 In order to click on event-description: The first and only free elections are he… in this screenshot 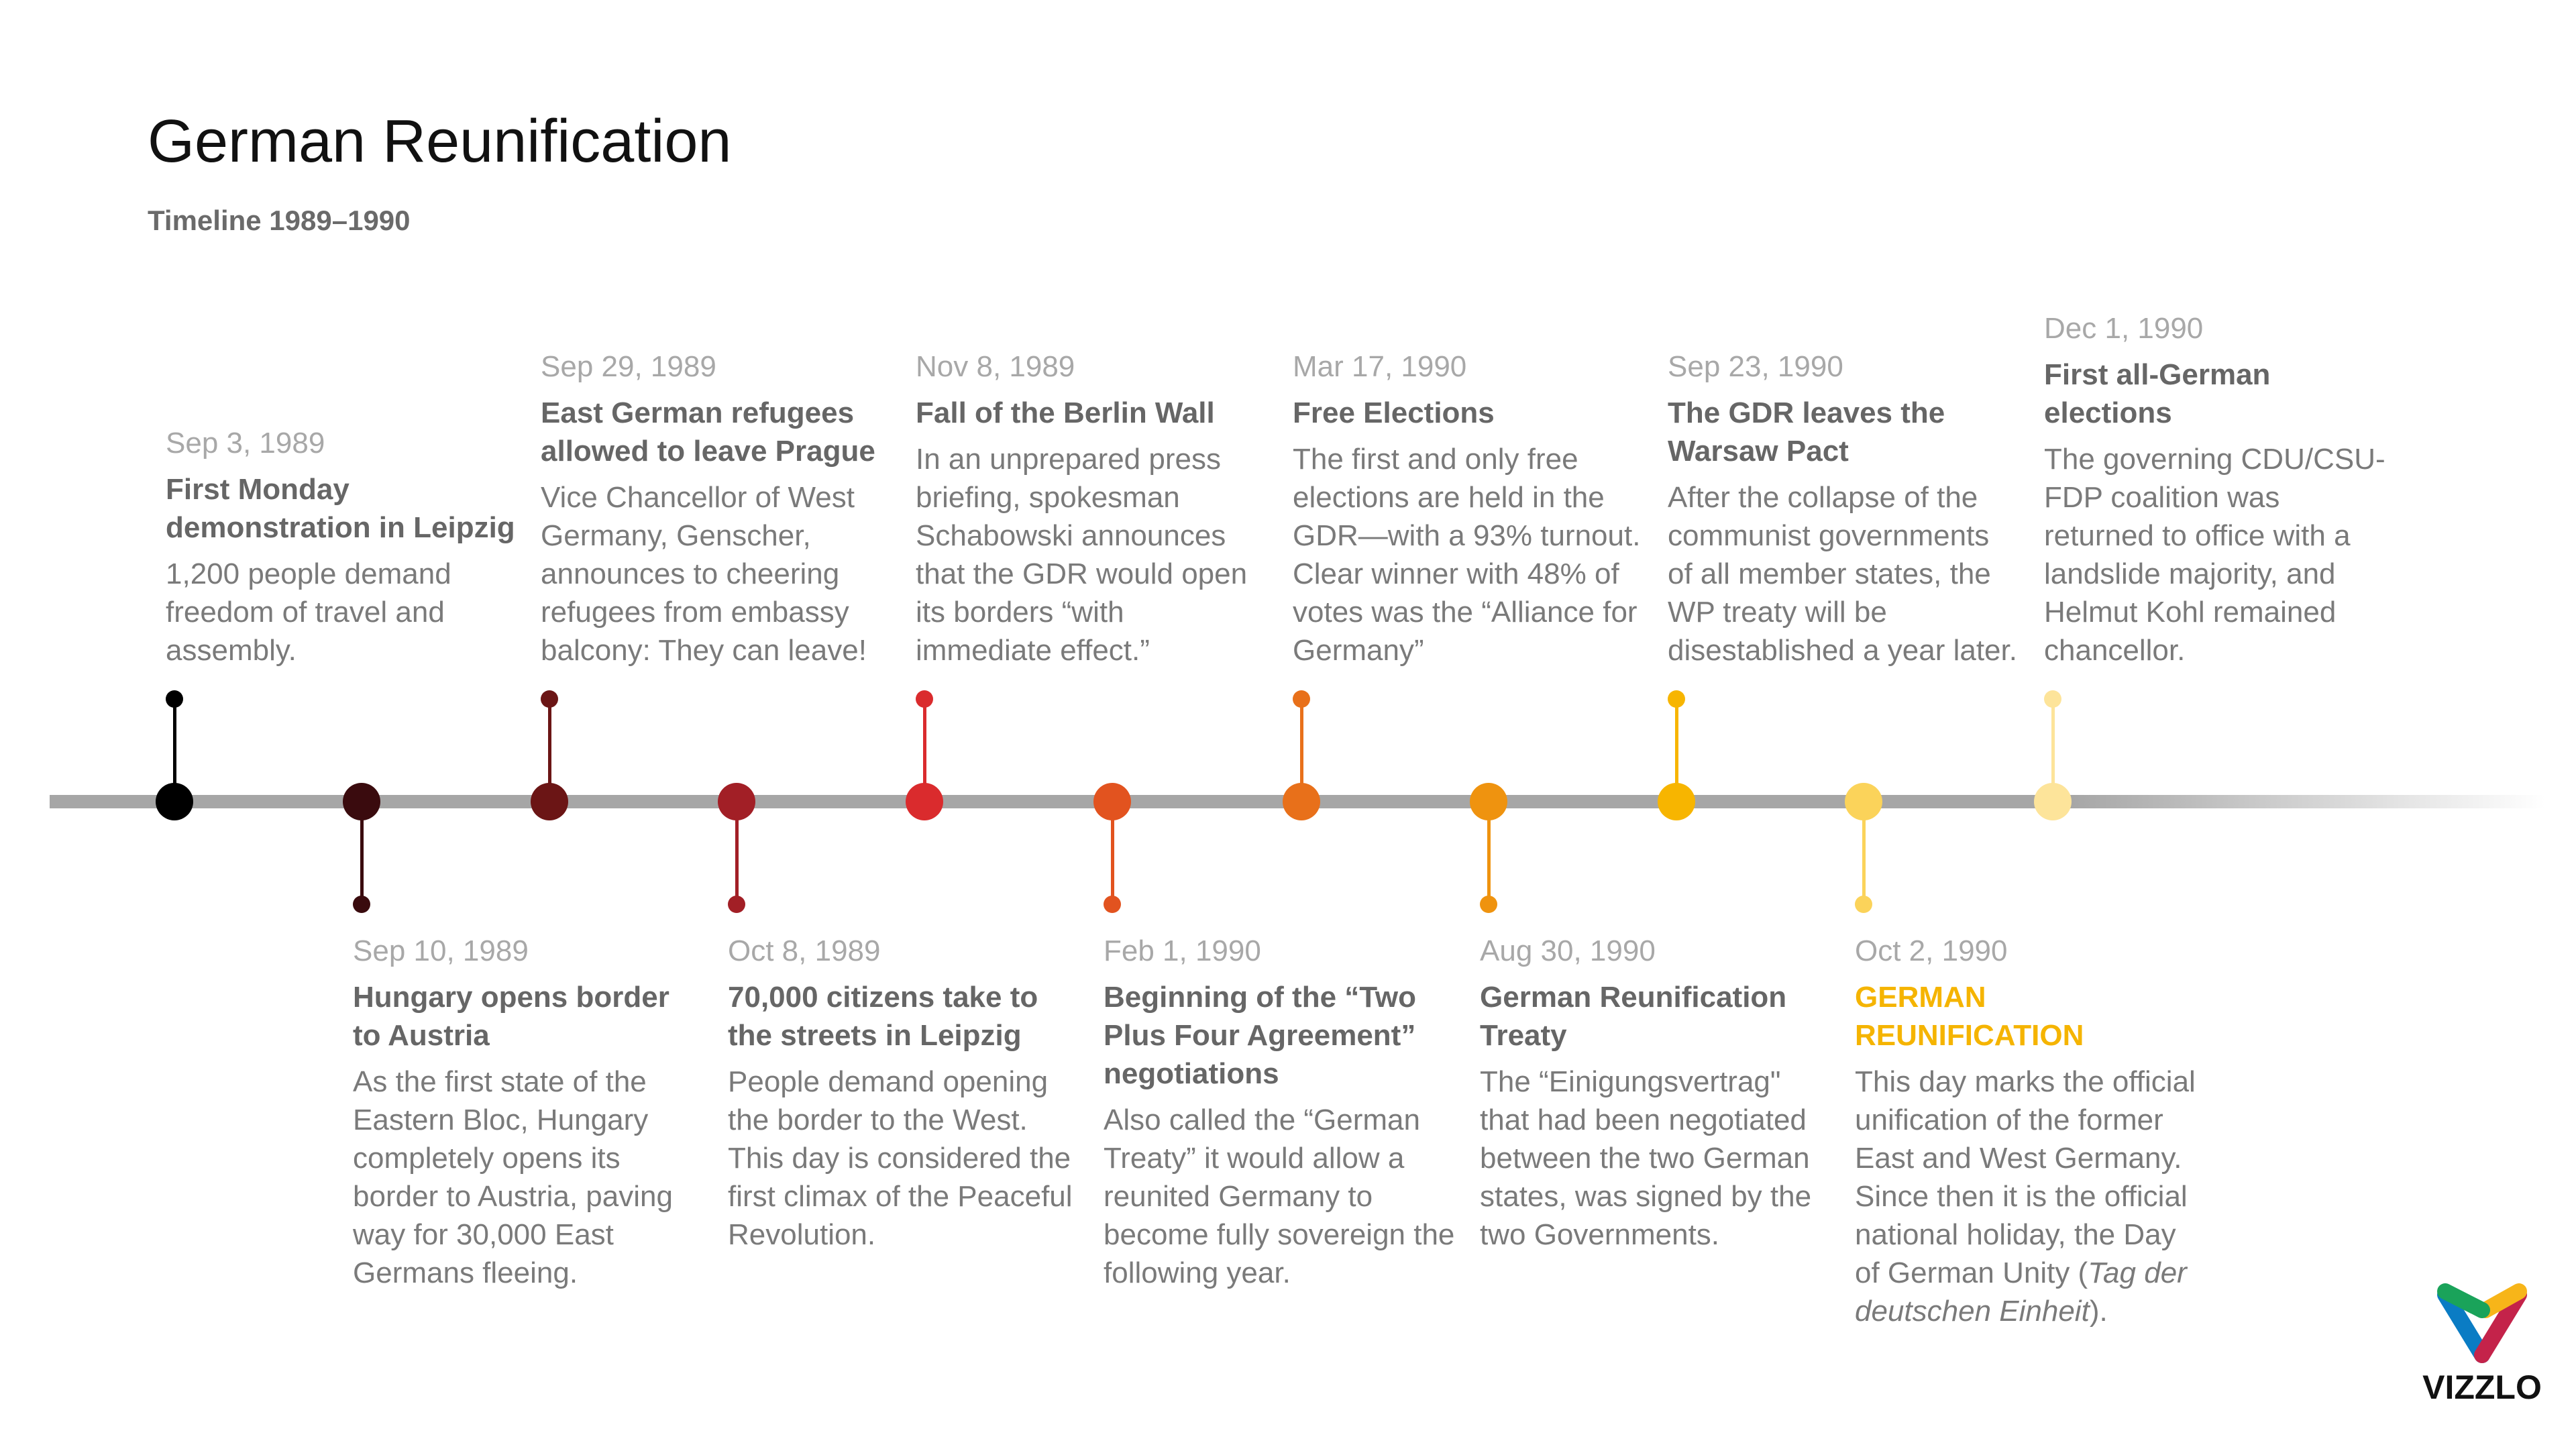, I will do `click(1469, 554)`.